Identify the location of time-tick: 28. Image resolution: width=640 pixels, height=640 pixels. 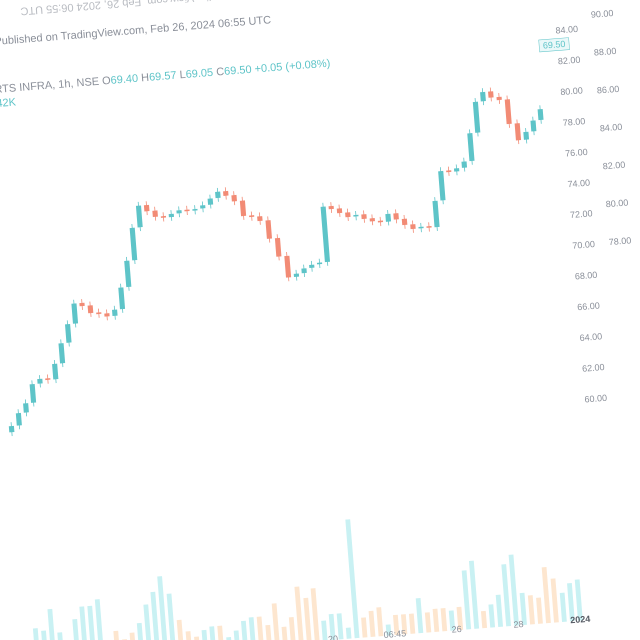
(518, 624).